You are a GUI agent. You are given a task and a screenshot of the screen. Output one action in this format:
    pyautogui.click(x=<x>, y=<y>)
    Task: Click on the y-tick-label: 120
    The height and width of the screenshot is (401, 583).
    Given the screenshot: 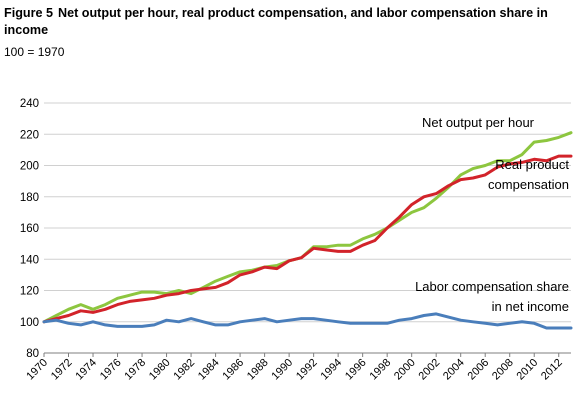 What is the action you would take?
    pyautogui.click(x=29, y=292)
    